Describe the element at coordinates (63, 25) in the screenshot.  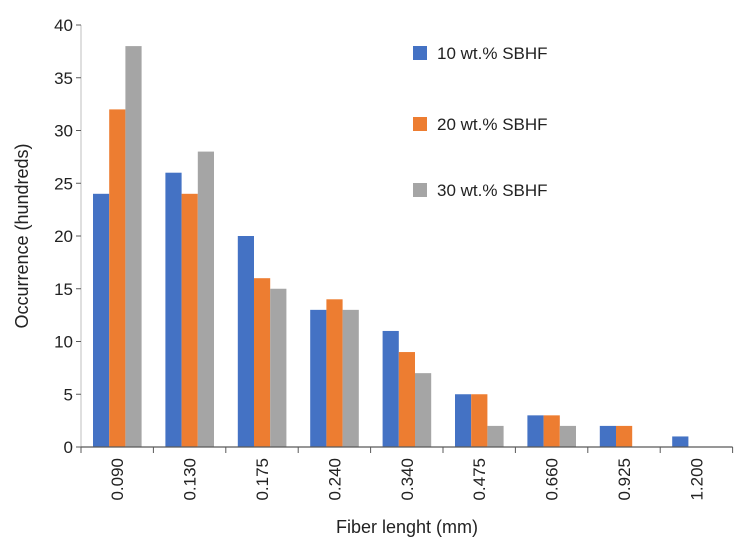
I see `y-tick-label: 40` at that location.